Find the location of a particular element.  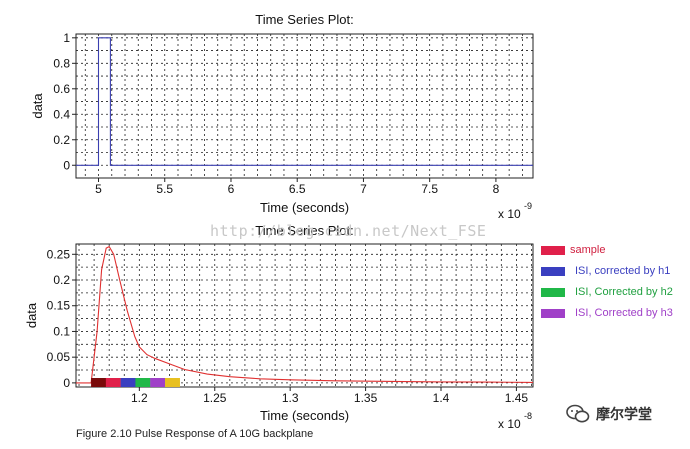

x-tick-label: 1.2 is located at coordinates (139, 398).